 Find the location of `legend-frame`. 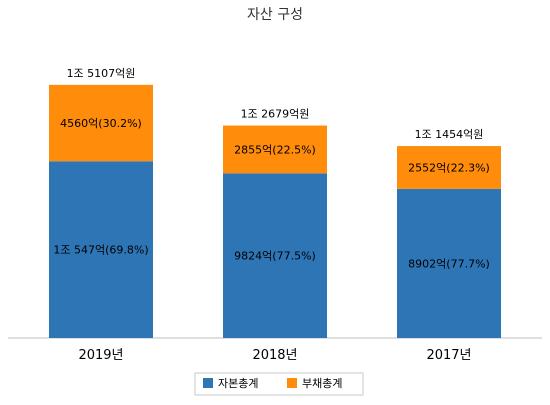

legend-frame is located at coordinates (279, 384).